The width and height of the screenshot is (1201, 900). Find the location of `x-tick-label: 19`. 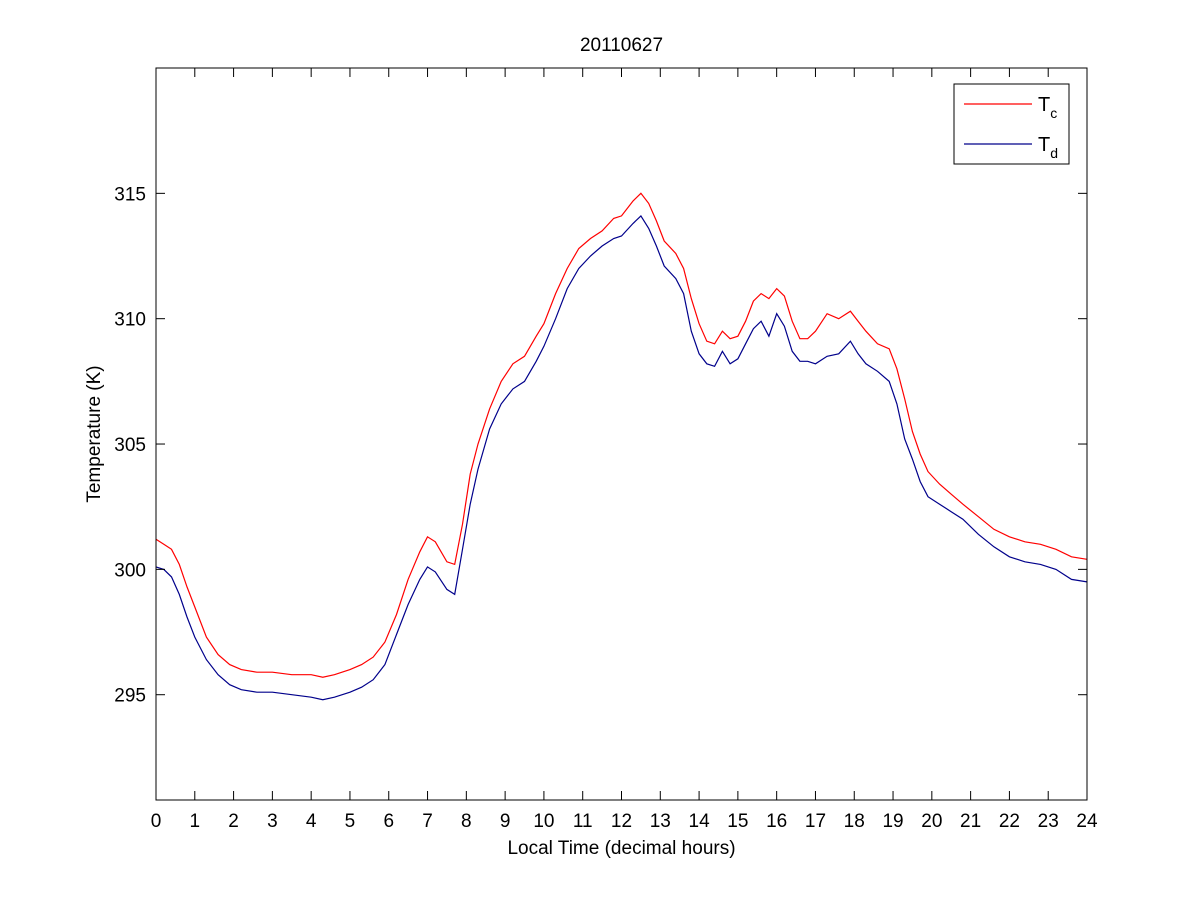

x-tick-label: 19 is located at coordinates (892, 821).